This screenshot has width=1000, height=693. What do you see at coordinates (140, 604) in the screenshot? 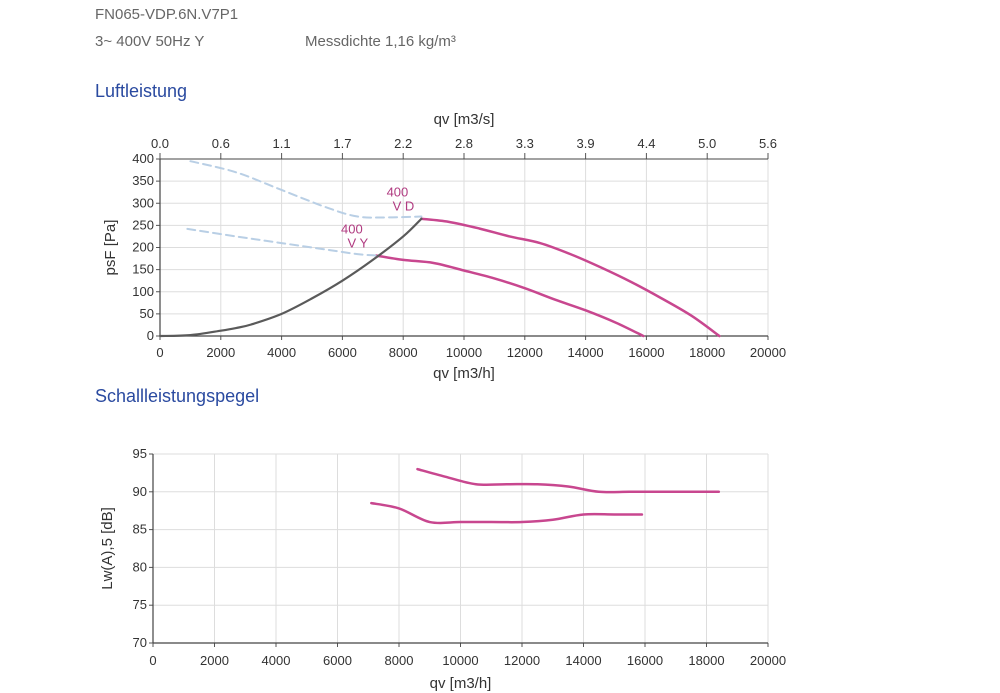
I see `chart2-ytick-label: 75` at bounding box center [140, 604].